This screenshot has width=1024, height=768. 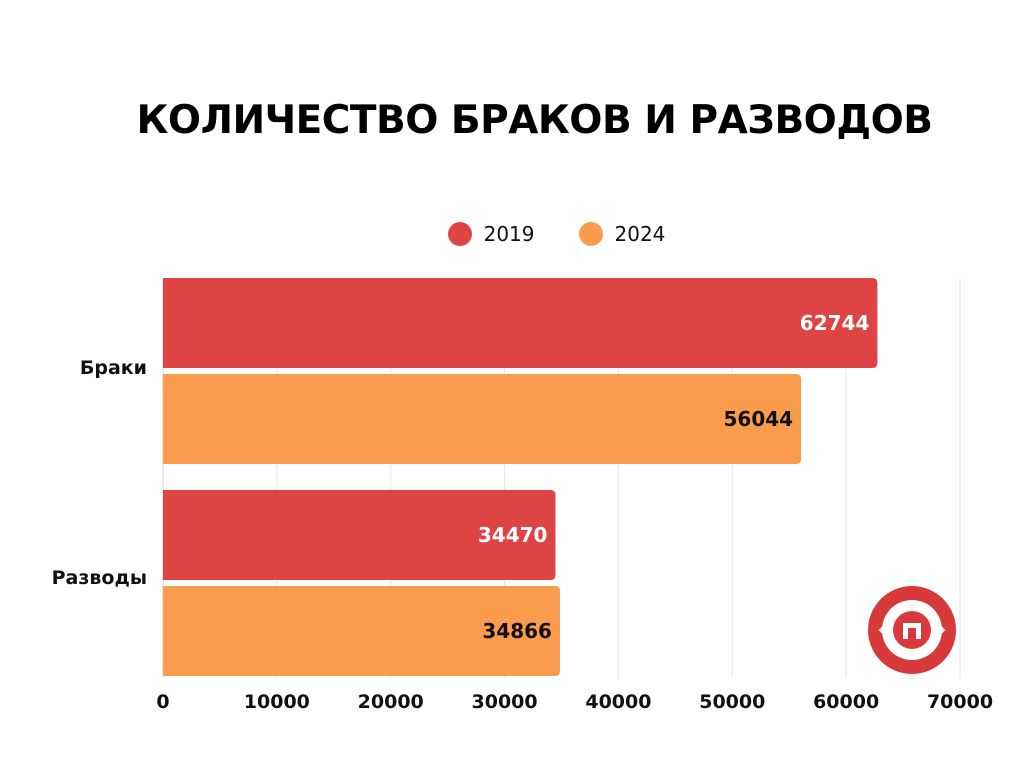 I want to click on data-label: 56044, so click(x=759, y=419).